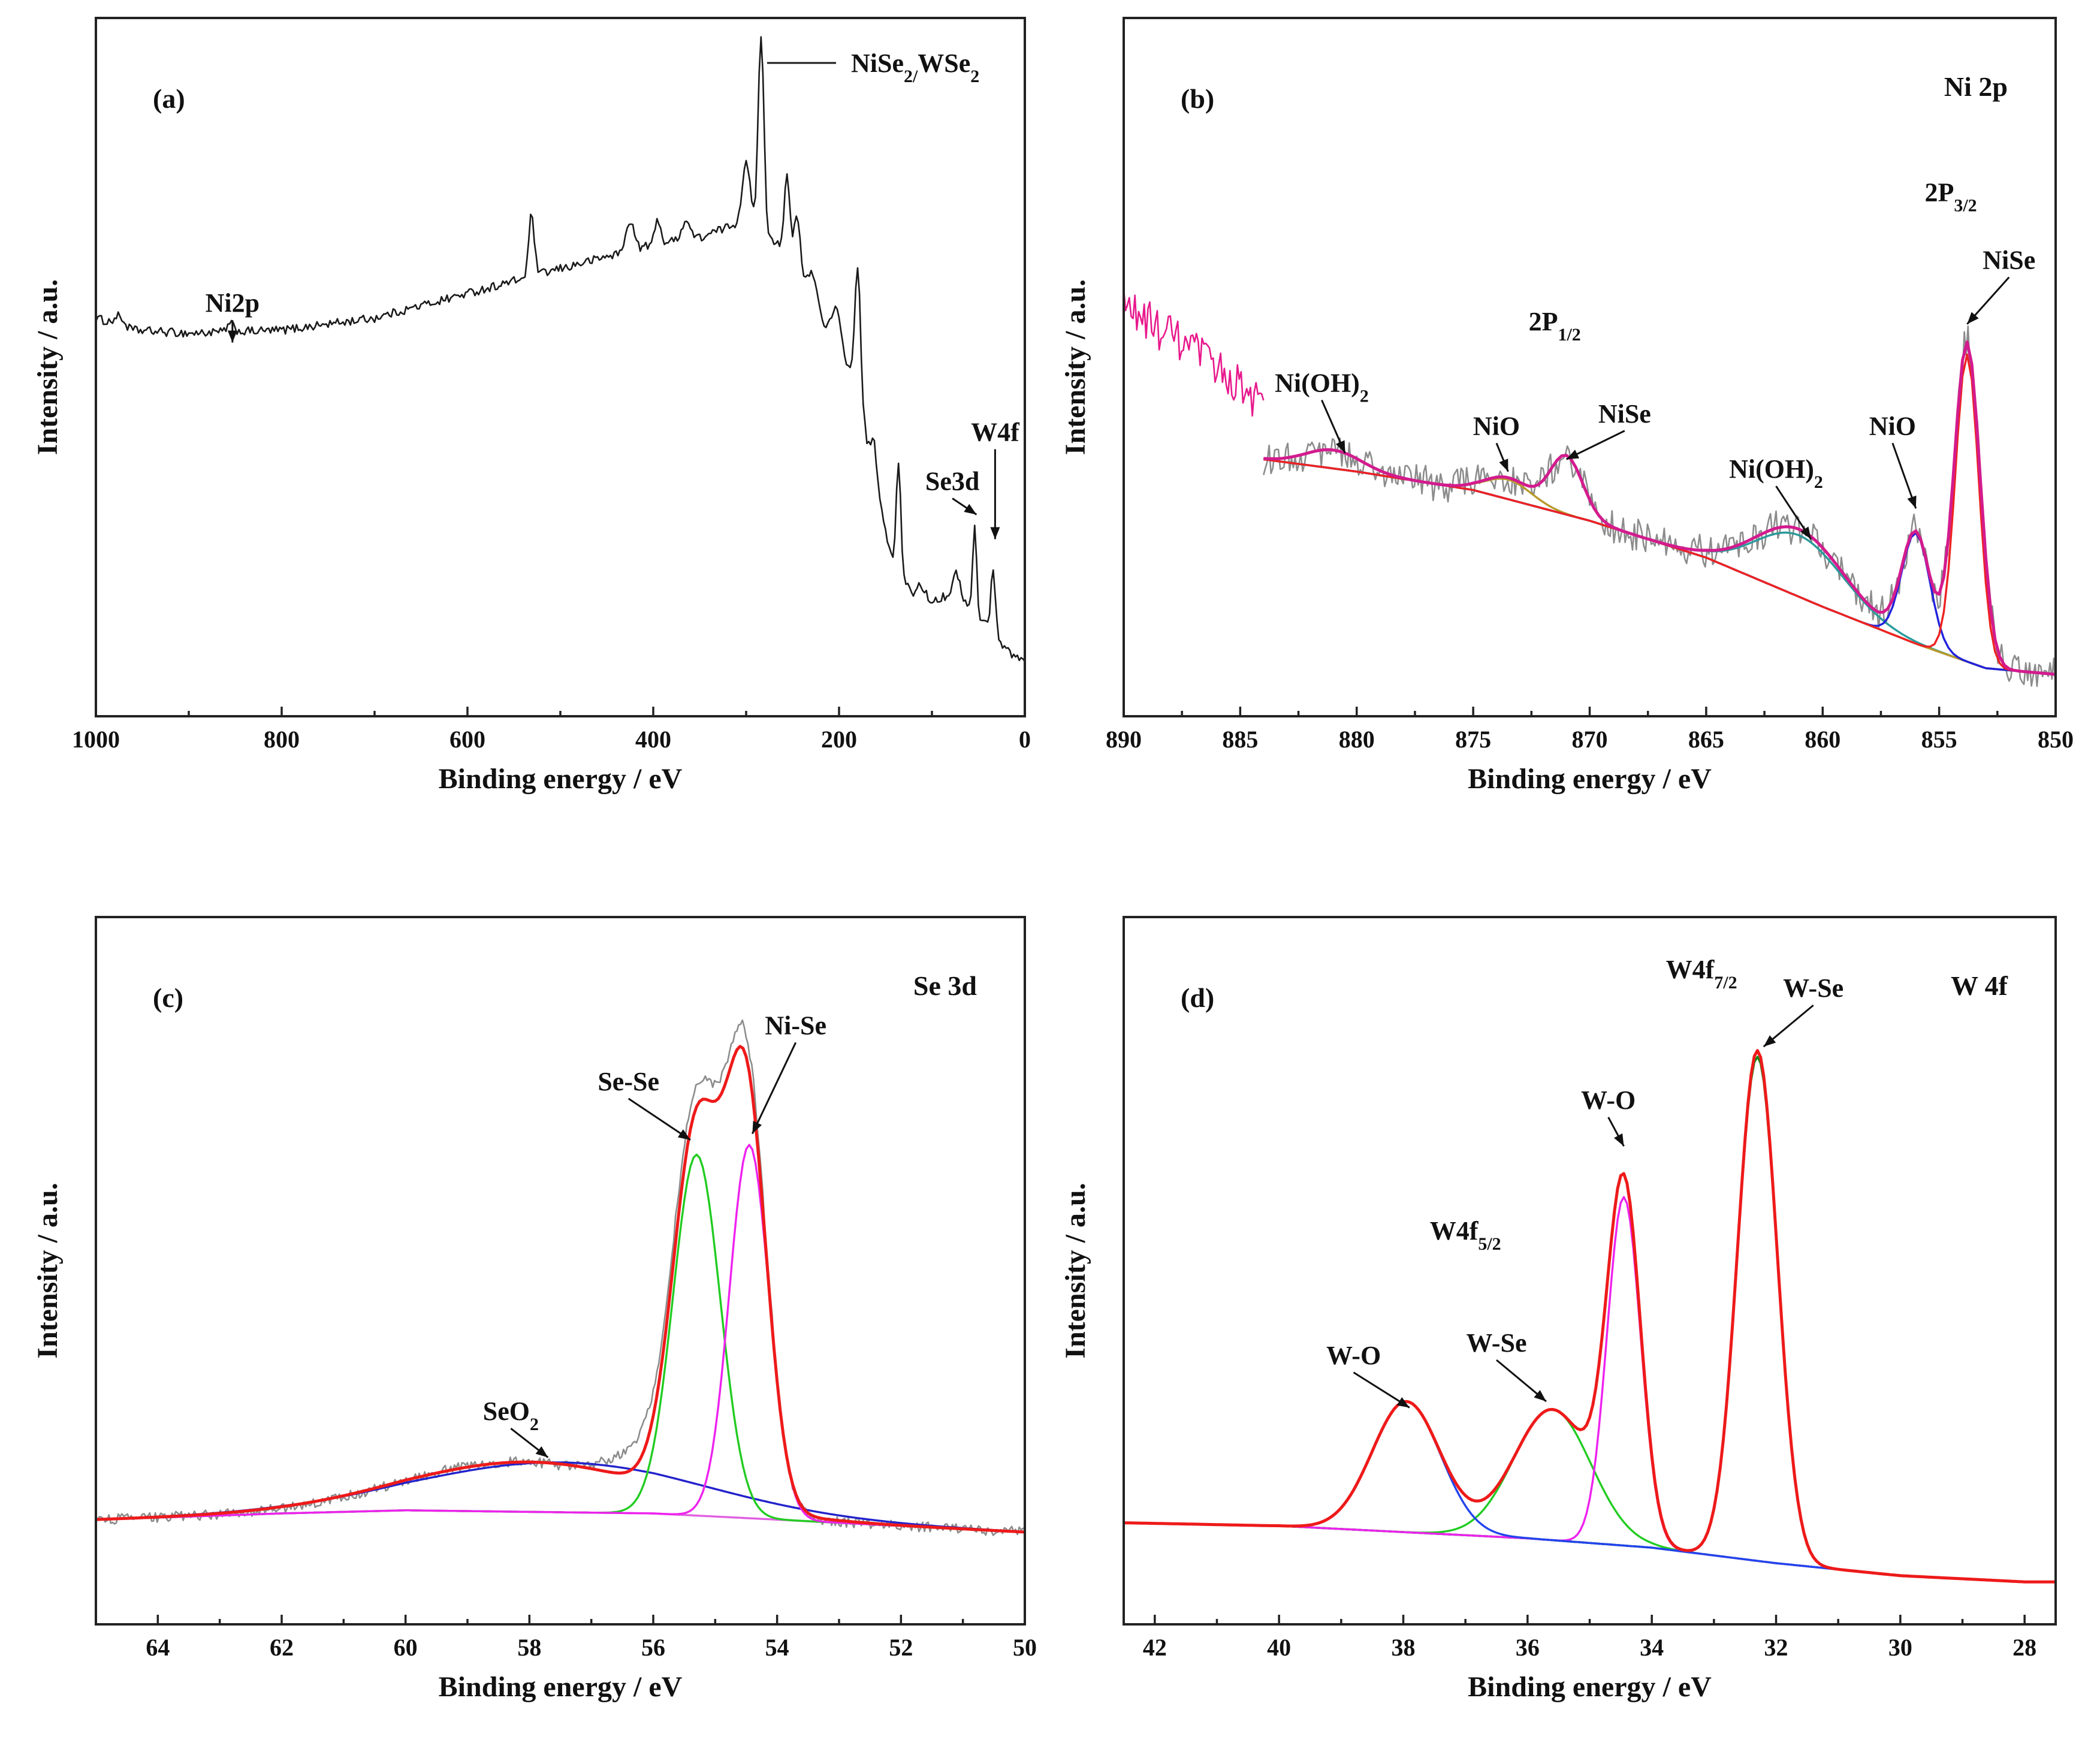 Image resolution: width=2100 pixels, height=1743 pixels. I want to click on annotation-label: Ni-Se, so click(795, 1025).